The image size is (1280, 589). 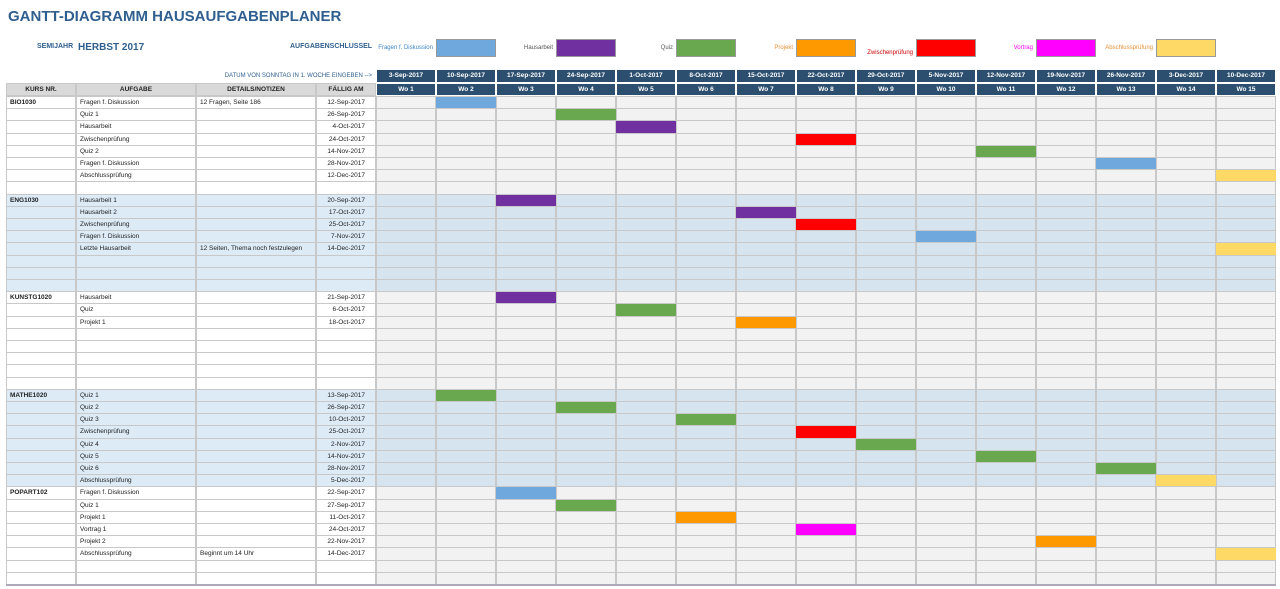 What do you see at coordinates (886, 89) in the screenshot?
I see `week-label: Wo 9` at bounding box center [886, 89].